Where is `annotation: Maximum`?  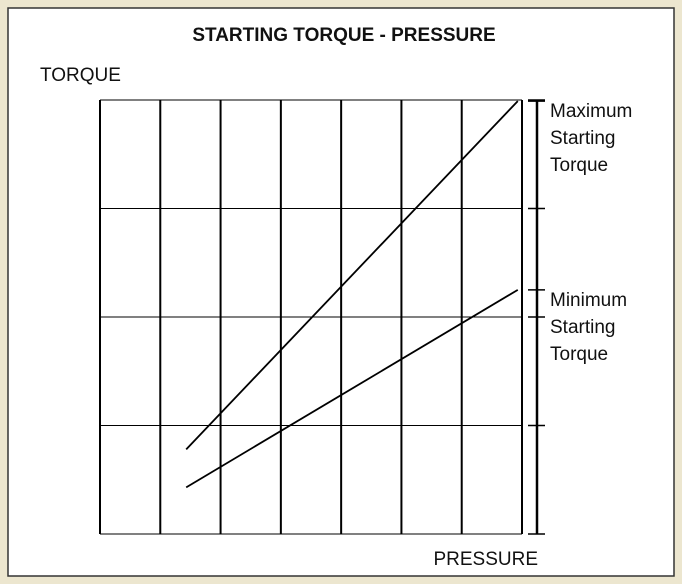
annotation: Maximum is located at coordinates (591, 111).